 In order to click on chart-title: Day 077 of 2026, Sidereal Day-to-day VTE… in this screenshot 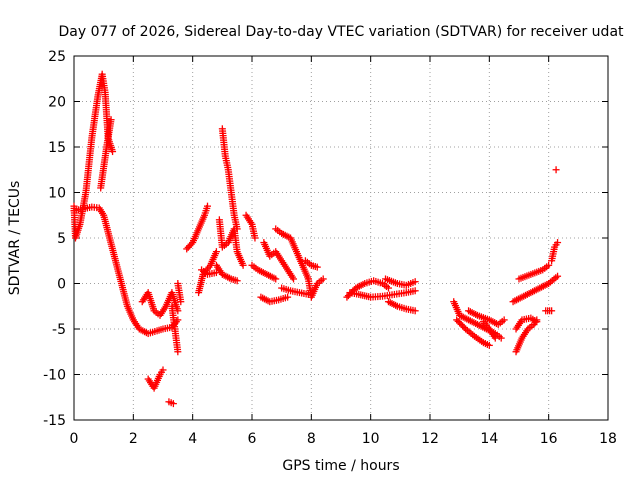, I will do `click(341, 32)`.